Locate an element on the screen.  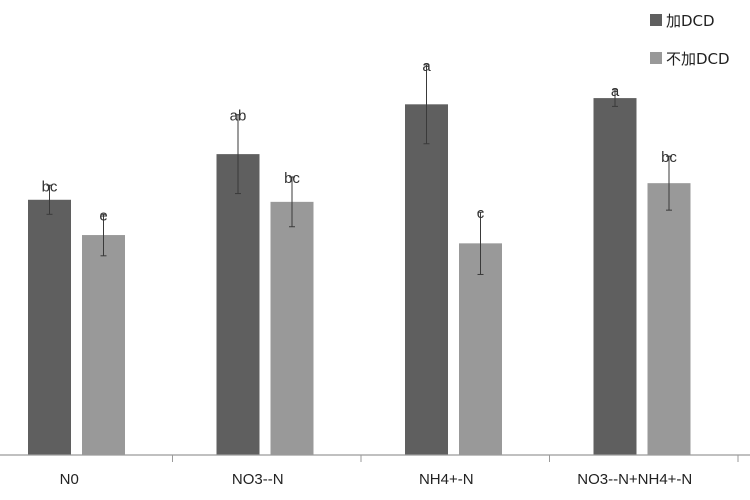
legend: 加DCD 不加DCD is located at coordinates (690, 40).